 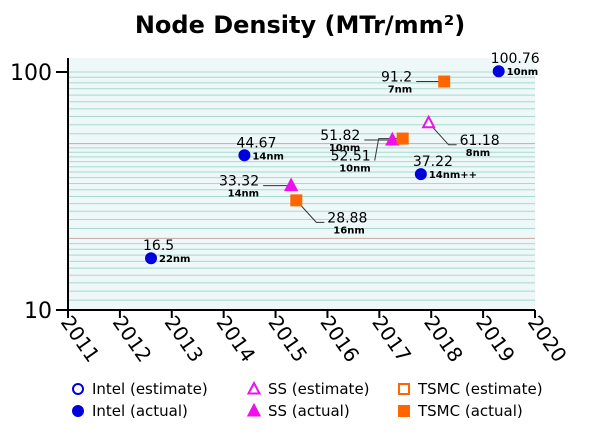 I want to click on x-tick-label: 2020, so click(x=547, y=338).